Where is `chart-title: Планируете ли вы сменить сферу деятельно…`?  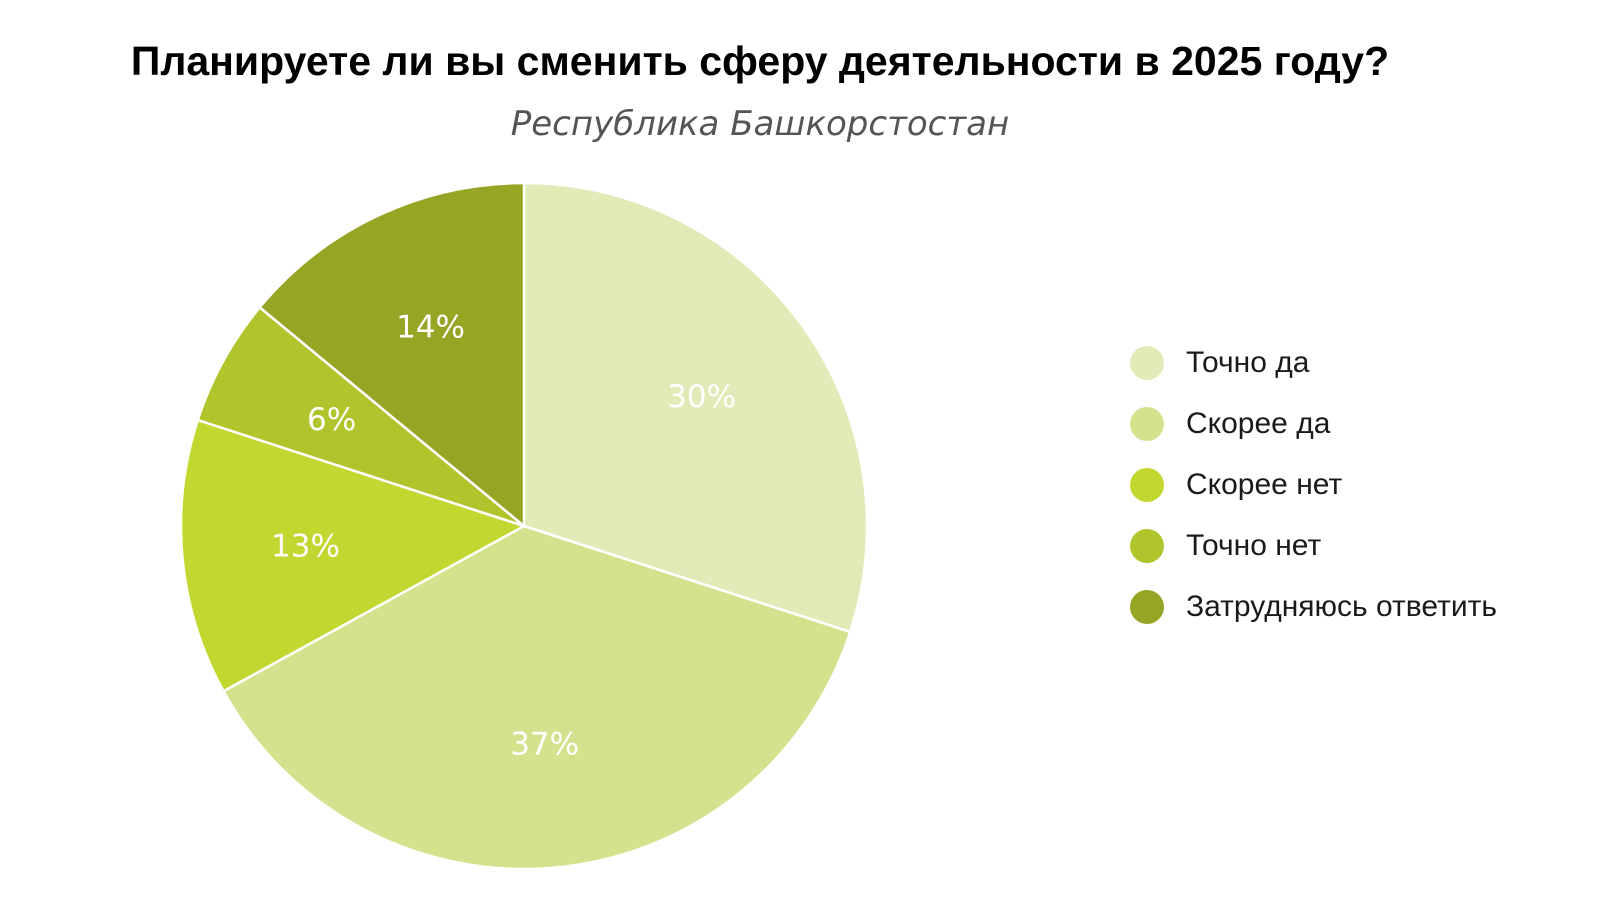
chart-title: Планируете ли вы сменить сферу деятельно… is located at coordinates (760, 61).